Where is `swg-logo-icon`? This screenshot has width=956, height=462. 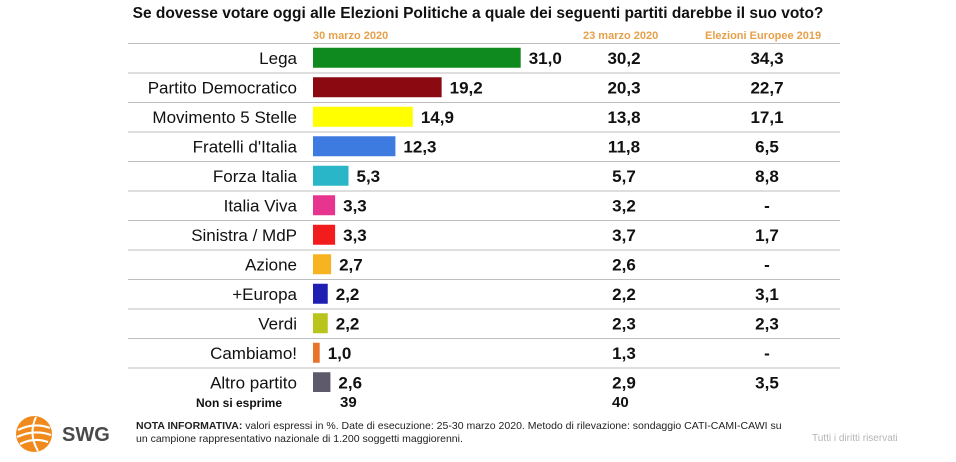
swg-logo-icon is located at coordinates (34, 434).